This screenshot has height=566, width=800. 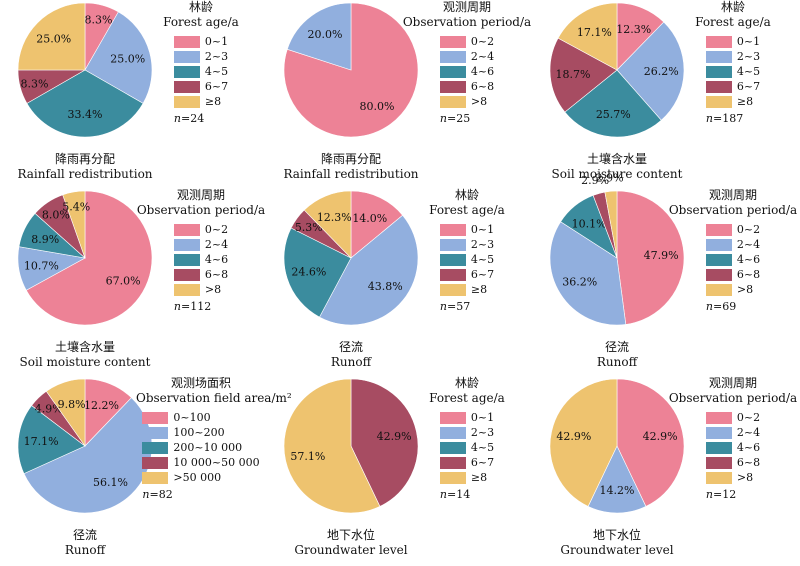 What do you see at coordinates (197, 118) in the screenshot?
I see `sample-size-value: 24` at bounding box center [197, 118].